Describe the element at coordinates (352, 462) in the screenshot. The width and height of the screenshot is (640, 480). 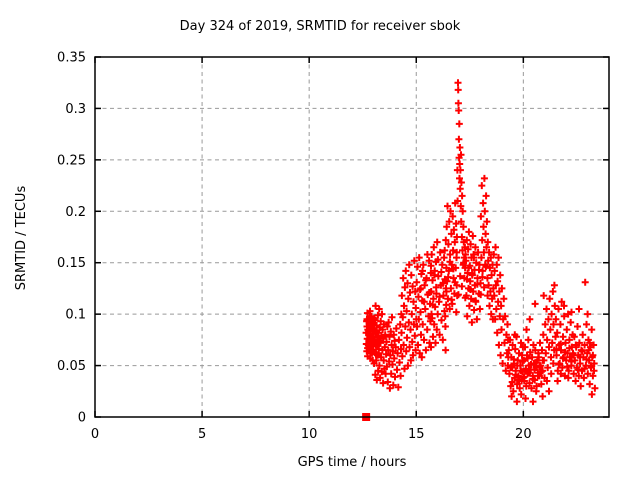
I see `x-axis-label: GPS time / hours` at that location.